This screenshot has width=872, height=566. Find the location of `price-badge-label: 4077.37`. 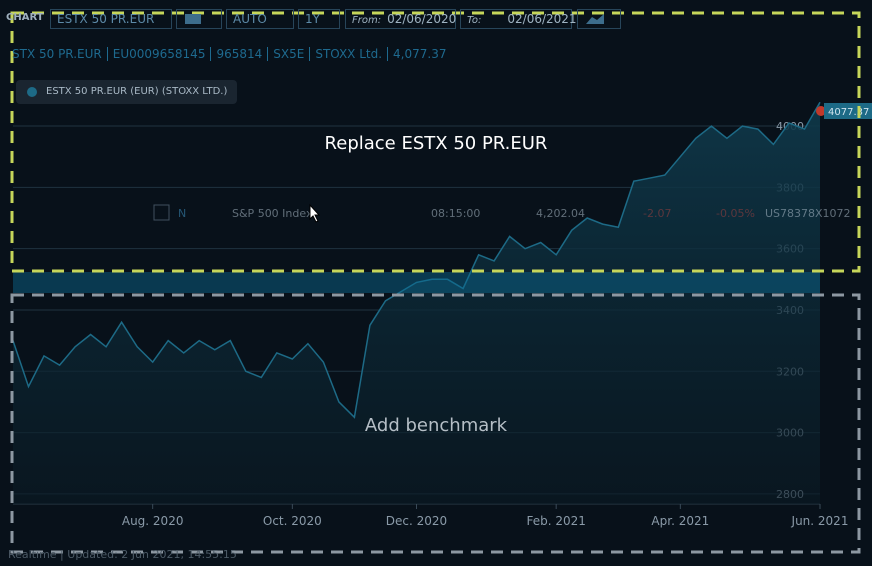

price-badge-label: 4077.37 is located at coordinates (848, 112).